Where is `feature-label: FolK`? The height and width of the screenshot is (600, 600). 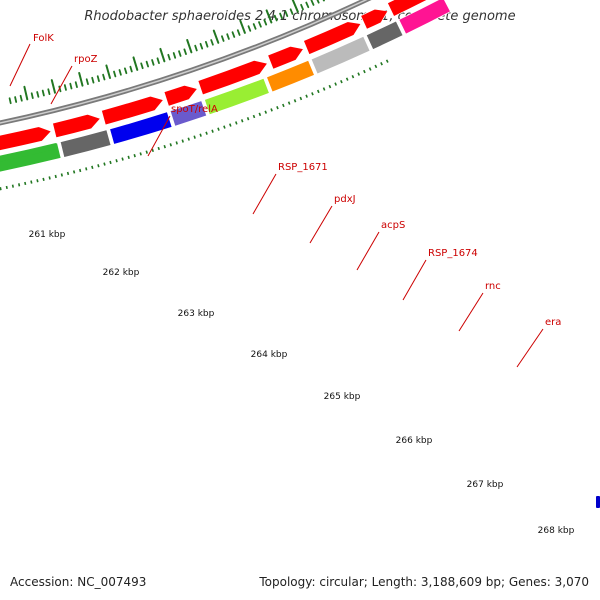
feature-label: FolK is located at coordinates (43, 38).